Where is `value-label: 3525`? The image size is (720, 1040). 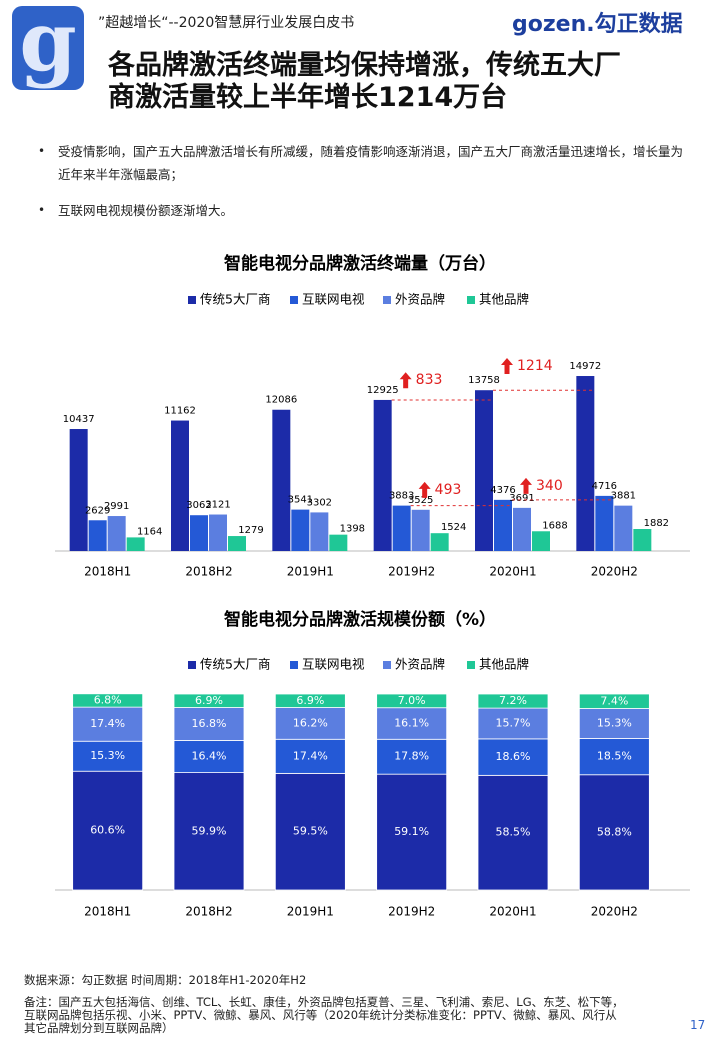 value-label: 3525 is located at coordinates (420, 500).